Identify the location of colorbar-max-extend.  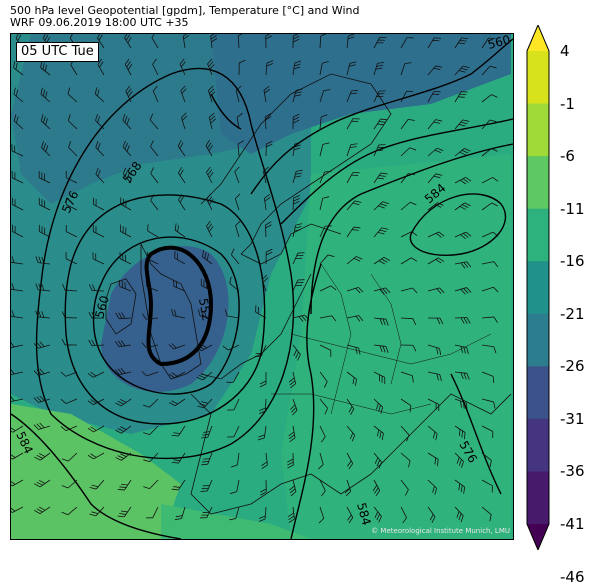
(538, 38).